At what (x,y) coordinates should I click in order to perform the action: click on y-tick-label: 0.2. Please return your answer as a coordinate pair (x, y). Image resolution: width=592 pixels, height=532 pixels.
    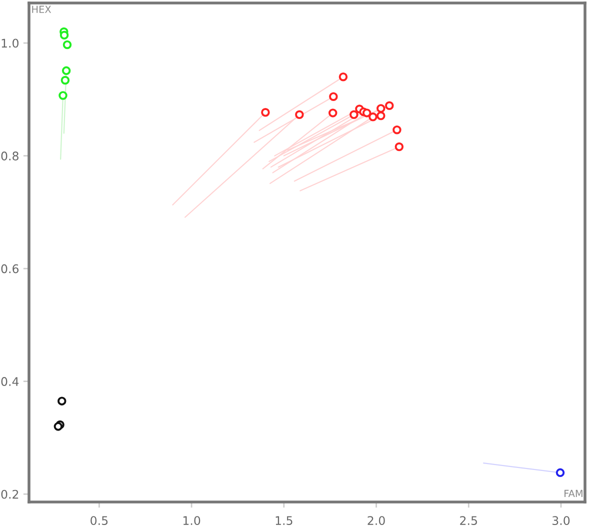
    Looking at the image, I should click on (9, 494).